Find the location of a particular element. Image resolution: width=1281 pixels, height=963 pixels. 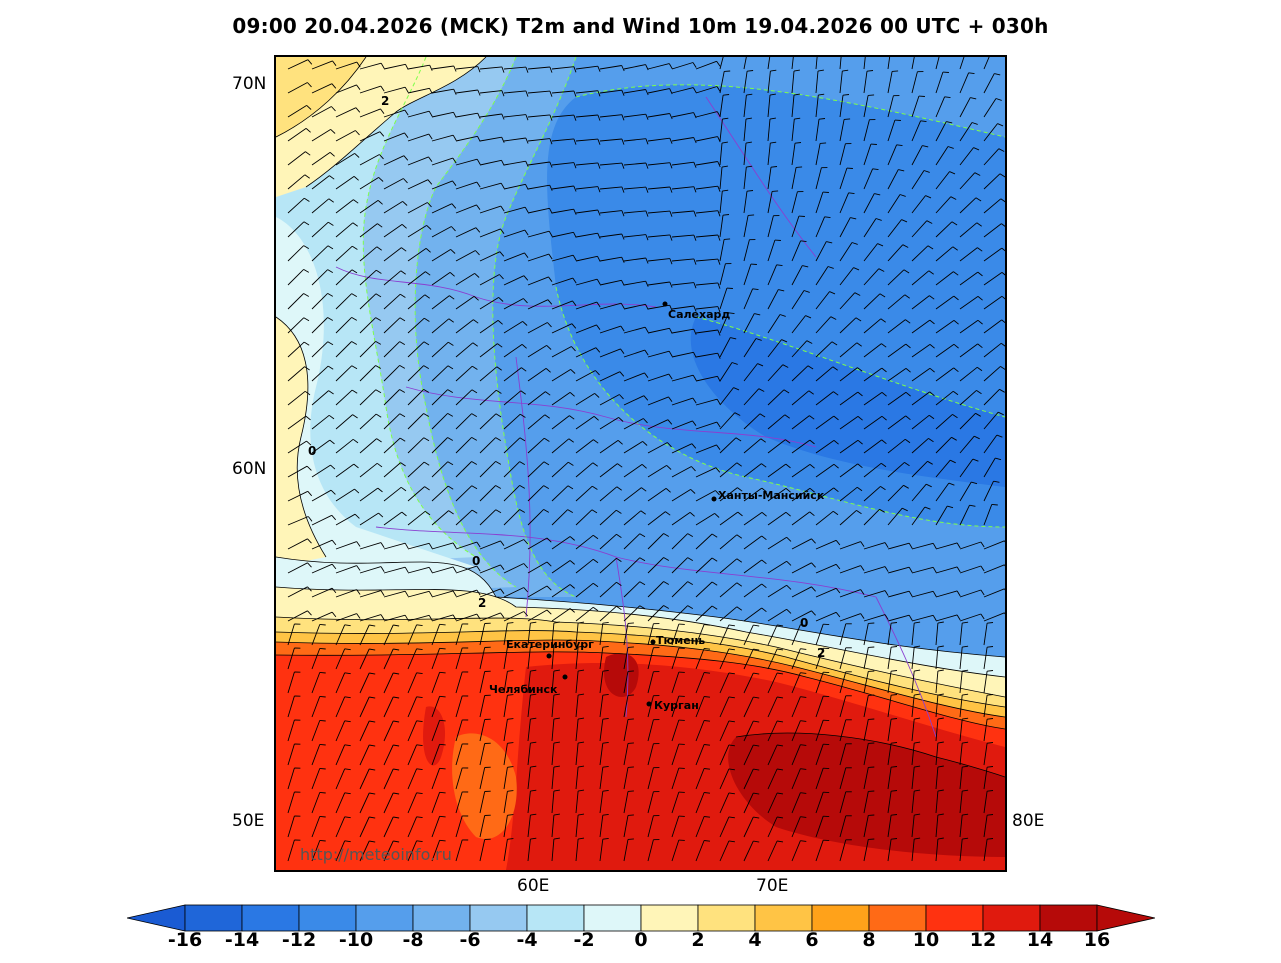

city-label-chelyabinsk: Челябинск is located at coordinates (523, 689).